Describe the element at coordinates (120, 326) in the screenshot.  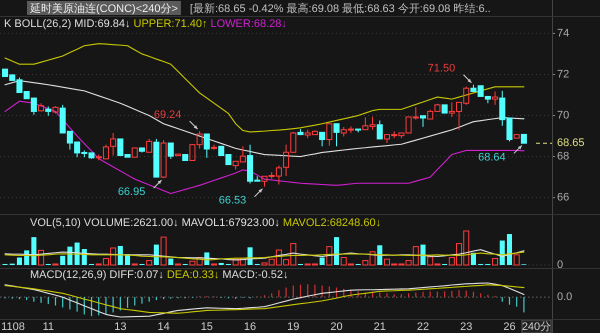
I see `x-tick-label: 13` at that location.